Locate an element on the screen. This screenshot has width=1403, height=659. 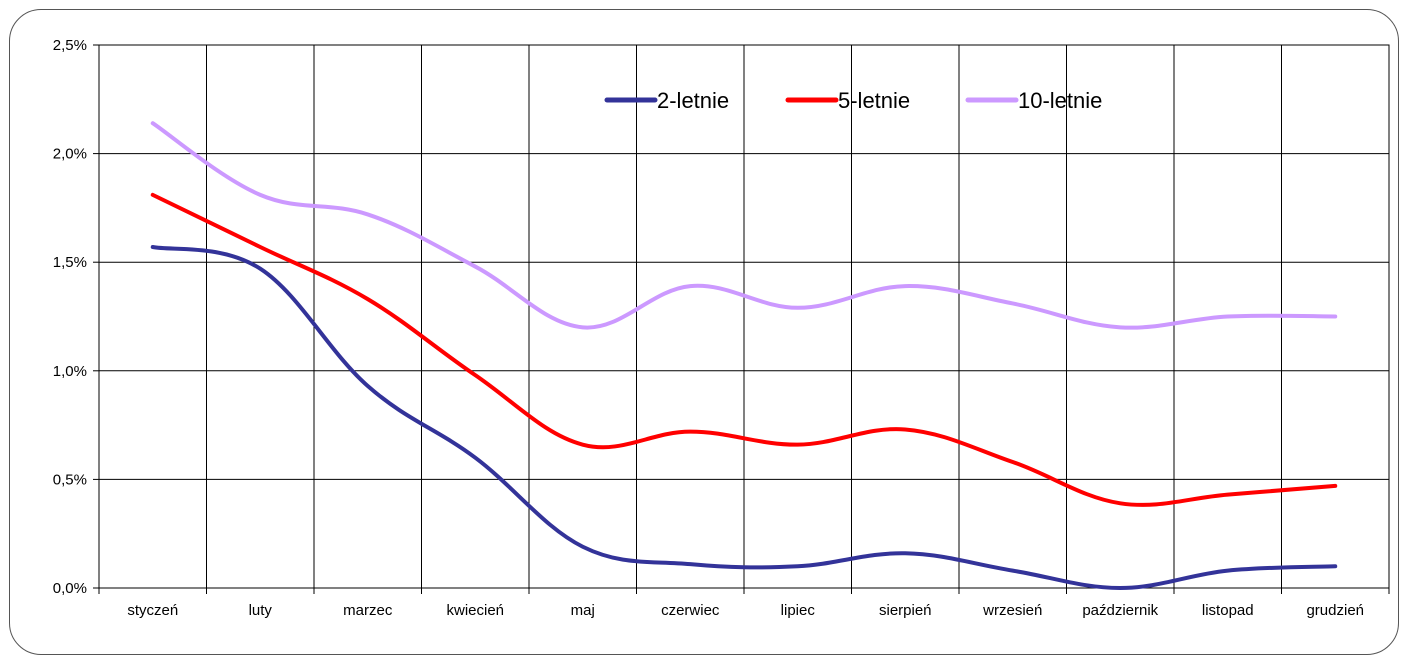
x-tick-label: lipiec is located at coordinates (798, 610).